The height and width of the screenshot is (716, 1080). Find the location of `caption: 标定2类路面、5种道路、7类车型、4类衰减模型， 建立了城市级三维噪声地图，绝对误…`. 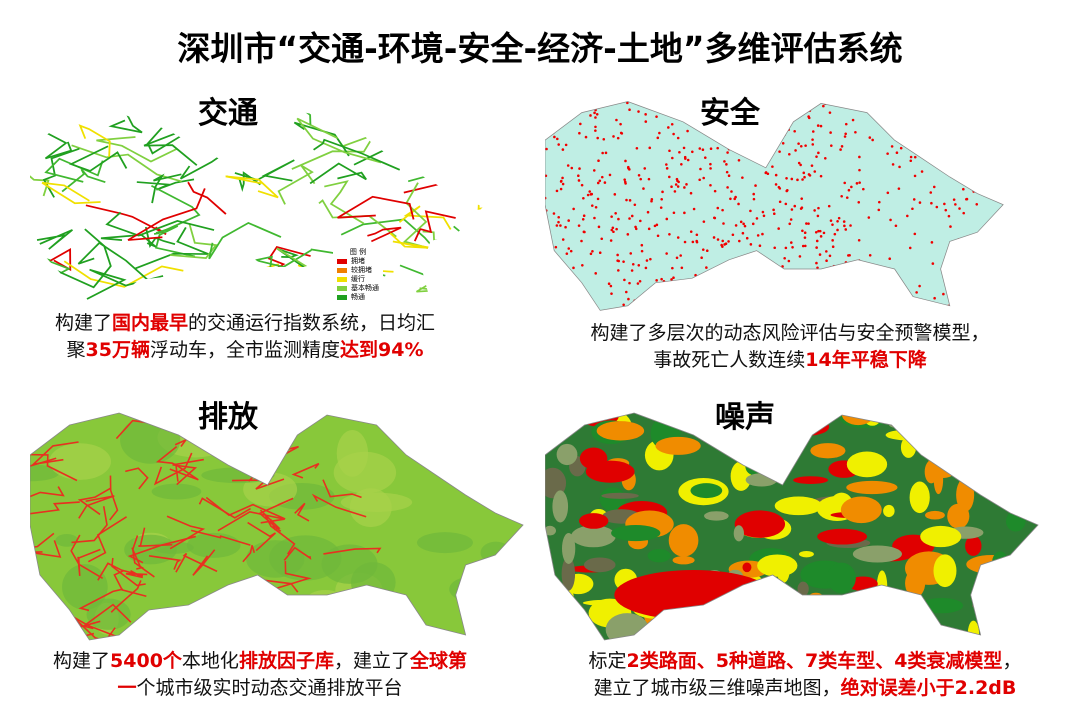

caption: 标定2类路面、5种道路、7类车型、4类衰减模型， 建立了城市级三维噪声地图，绝对误… is located at coordinates (805, 675).